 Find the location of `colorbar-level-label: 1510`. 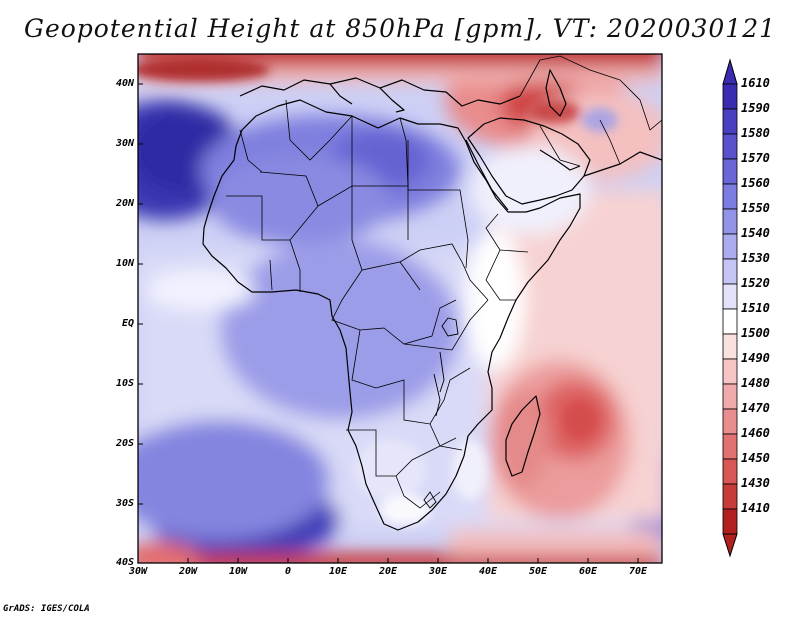

colorbar-level-label: 1510 is located at coordinates (755, 308).